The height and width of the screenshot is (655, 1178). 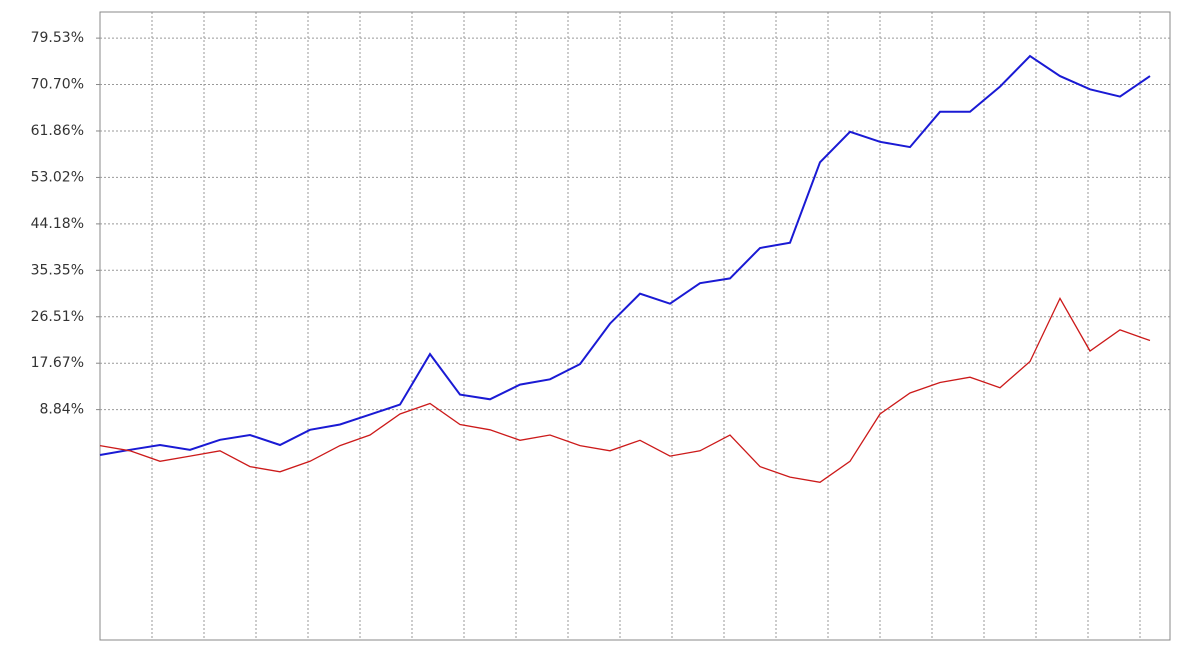 What do you see at coordinates (57, 224) in the screenshot?
I see `y-tick-label: 44.18%` at bounding box center [57, 224].